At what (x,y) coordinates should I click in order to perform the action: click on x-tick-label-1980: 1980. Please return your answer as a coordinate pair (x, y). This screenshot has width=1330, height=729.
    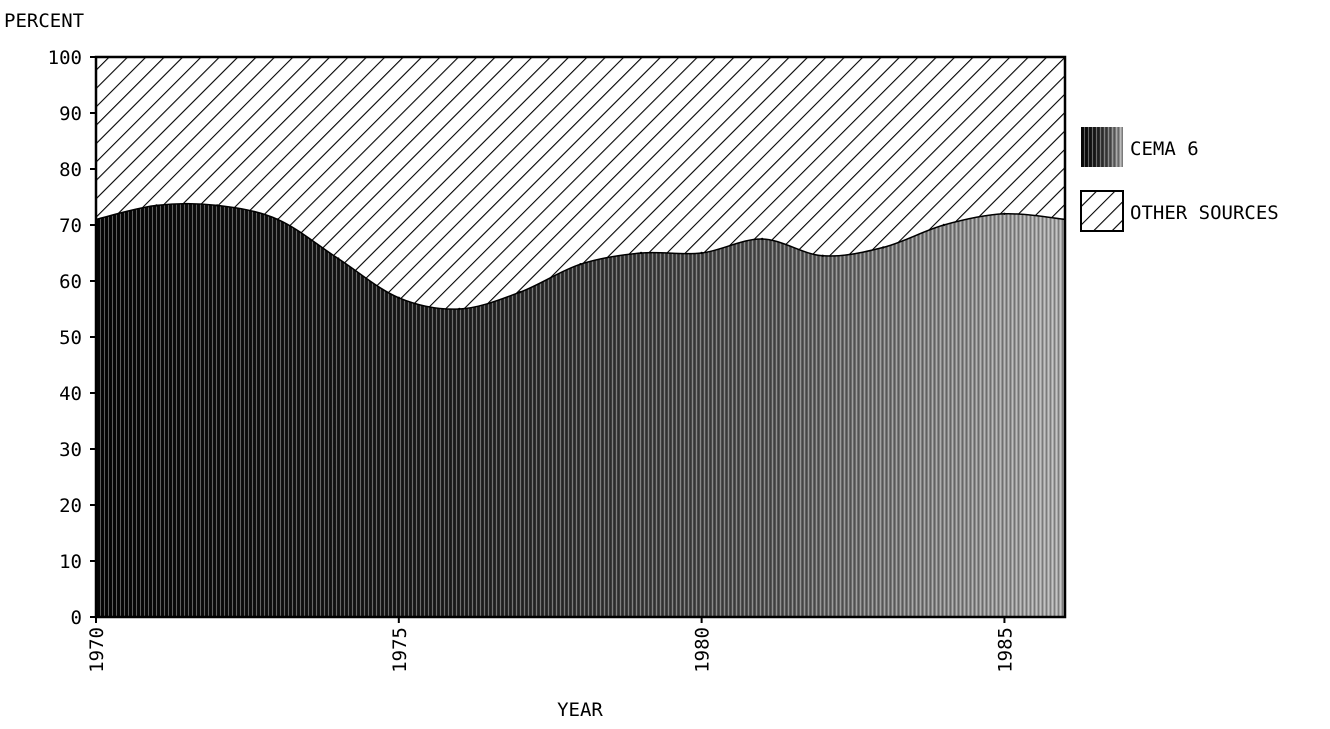
    Looking at the image, I should click on (703, 650).